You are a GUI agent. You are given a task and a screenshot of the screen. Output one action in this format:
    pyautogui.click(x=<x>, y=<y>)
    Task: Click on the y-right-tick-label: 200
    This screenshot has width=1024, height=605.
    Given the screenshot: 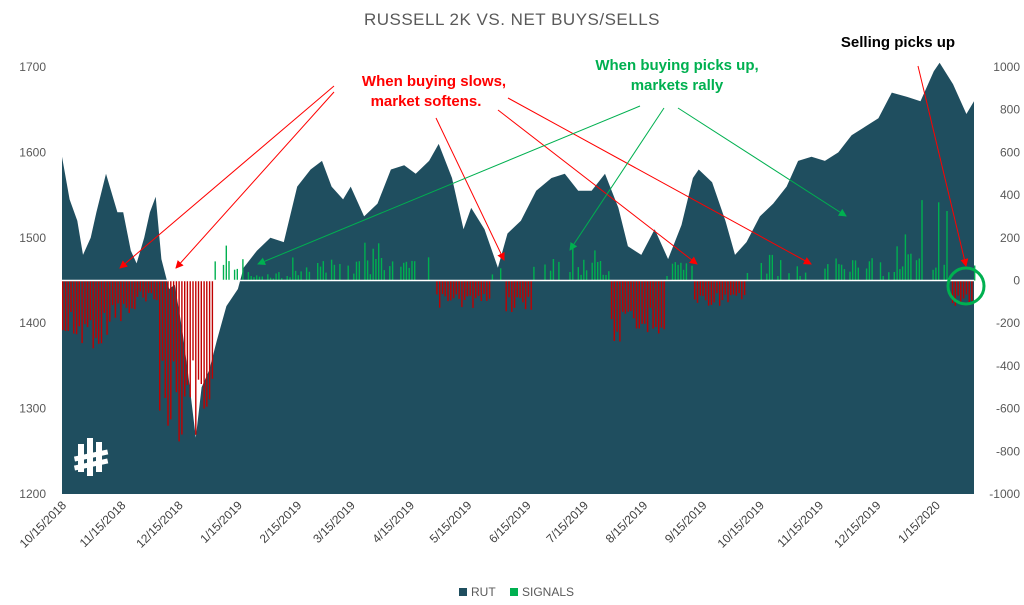 What is the action you would take?
    pyautogui.click(x=1010, y=238)
    